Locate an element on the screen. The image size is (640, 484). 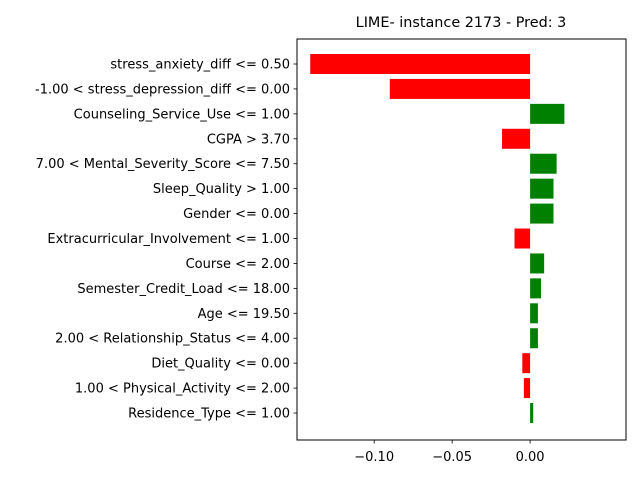
y-tick-label: Gender <= 0.00 is located at coordinates (236, 214).